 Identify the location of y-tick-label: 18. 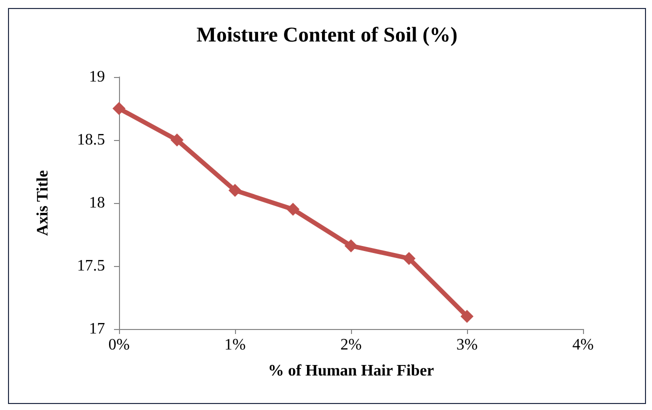
(97, 203).